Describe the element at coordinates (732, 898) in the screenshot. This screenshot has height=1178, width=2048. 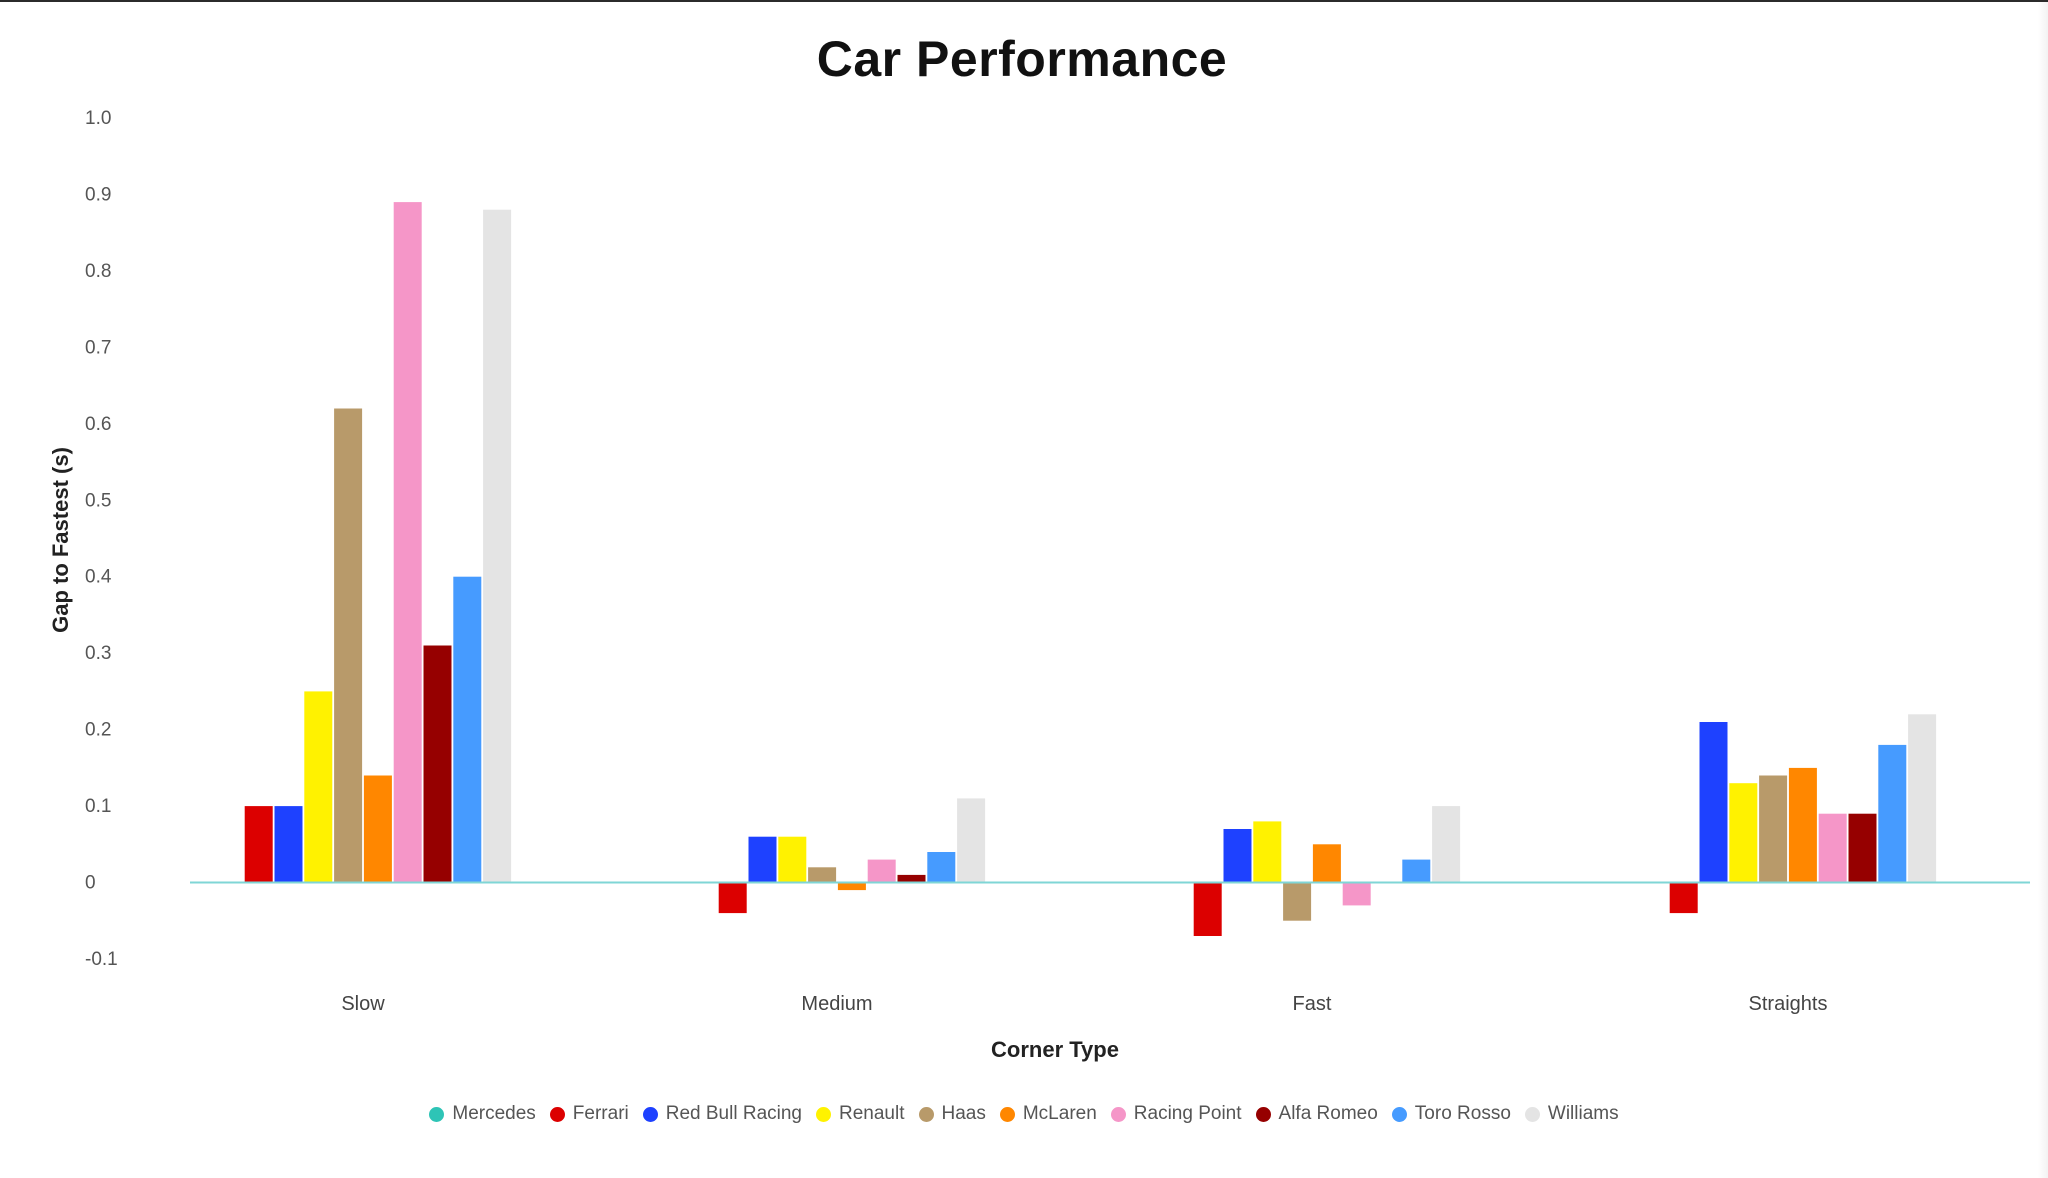
I see `bar-ferrari-medium` at that location.